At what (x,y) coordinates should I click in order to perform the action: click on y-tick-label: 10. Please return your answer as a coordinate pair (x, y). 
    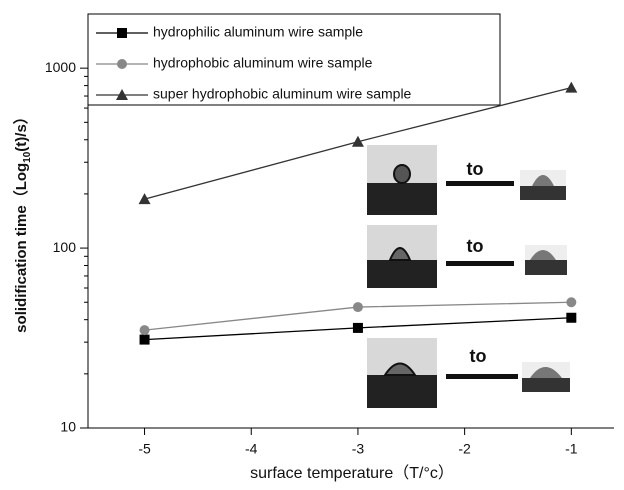
    Looking at the image, I should click on (68, 427).